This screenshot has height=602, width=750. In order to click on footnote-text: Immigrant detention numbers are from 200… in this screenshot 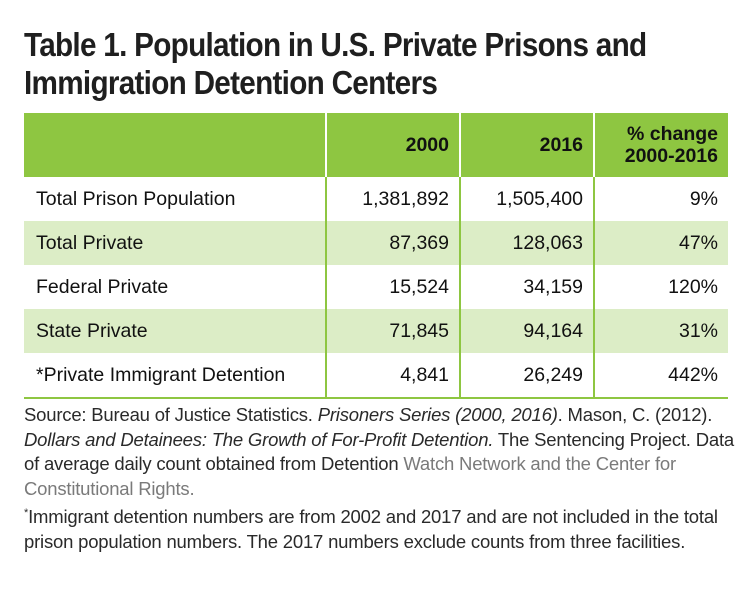, I will do `click(371, 529)`.